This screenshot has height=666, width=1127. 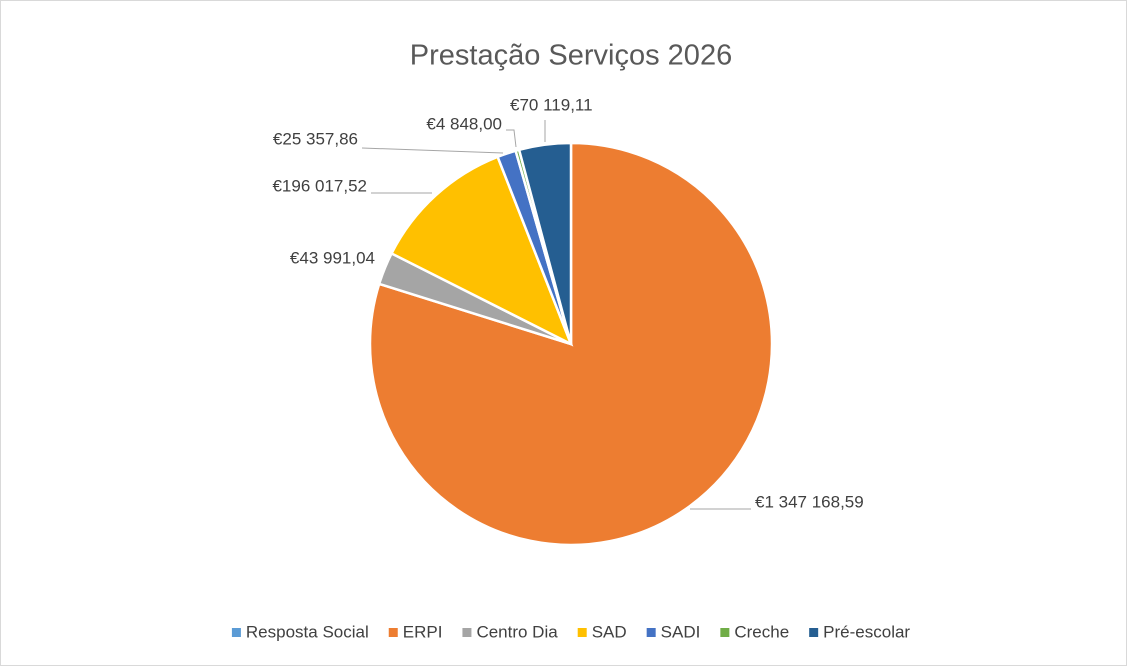 What do you see at coordinates (866, 631) in the screenshot?
I see `legend-label: Pré-escolar` at bounding box center [866, 631].